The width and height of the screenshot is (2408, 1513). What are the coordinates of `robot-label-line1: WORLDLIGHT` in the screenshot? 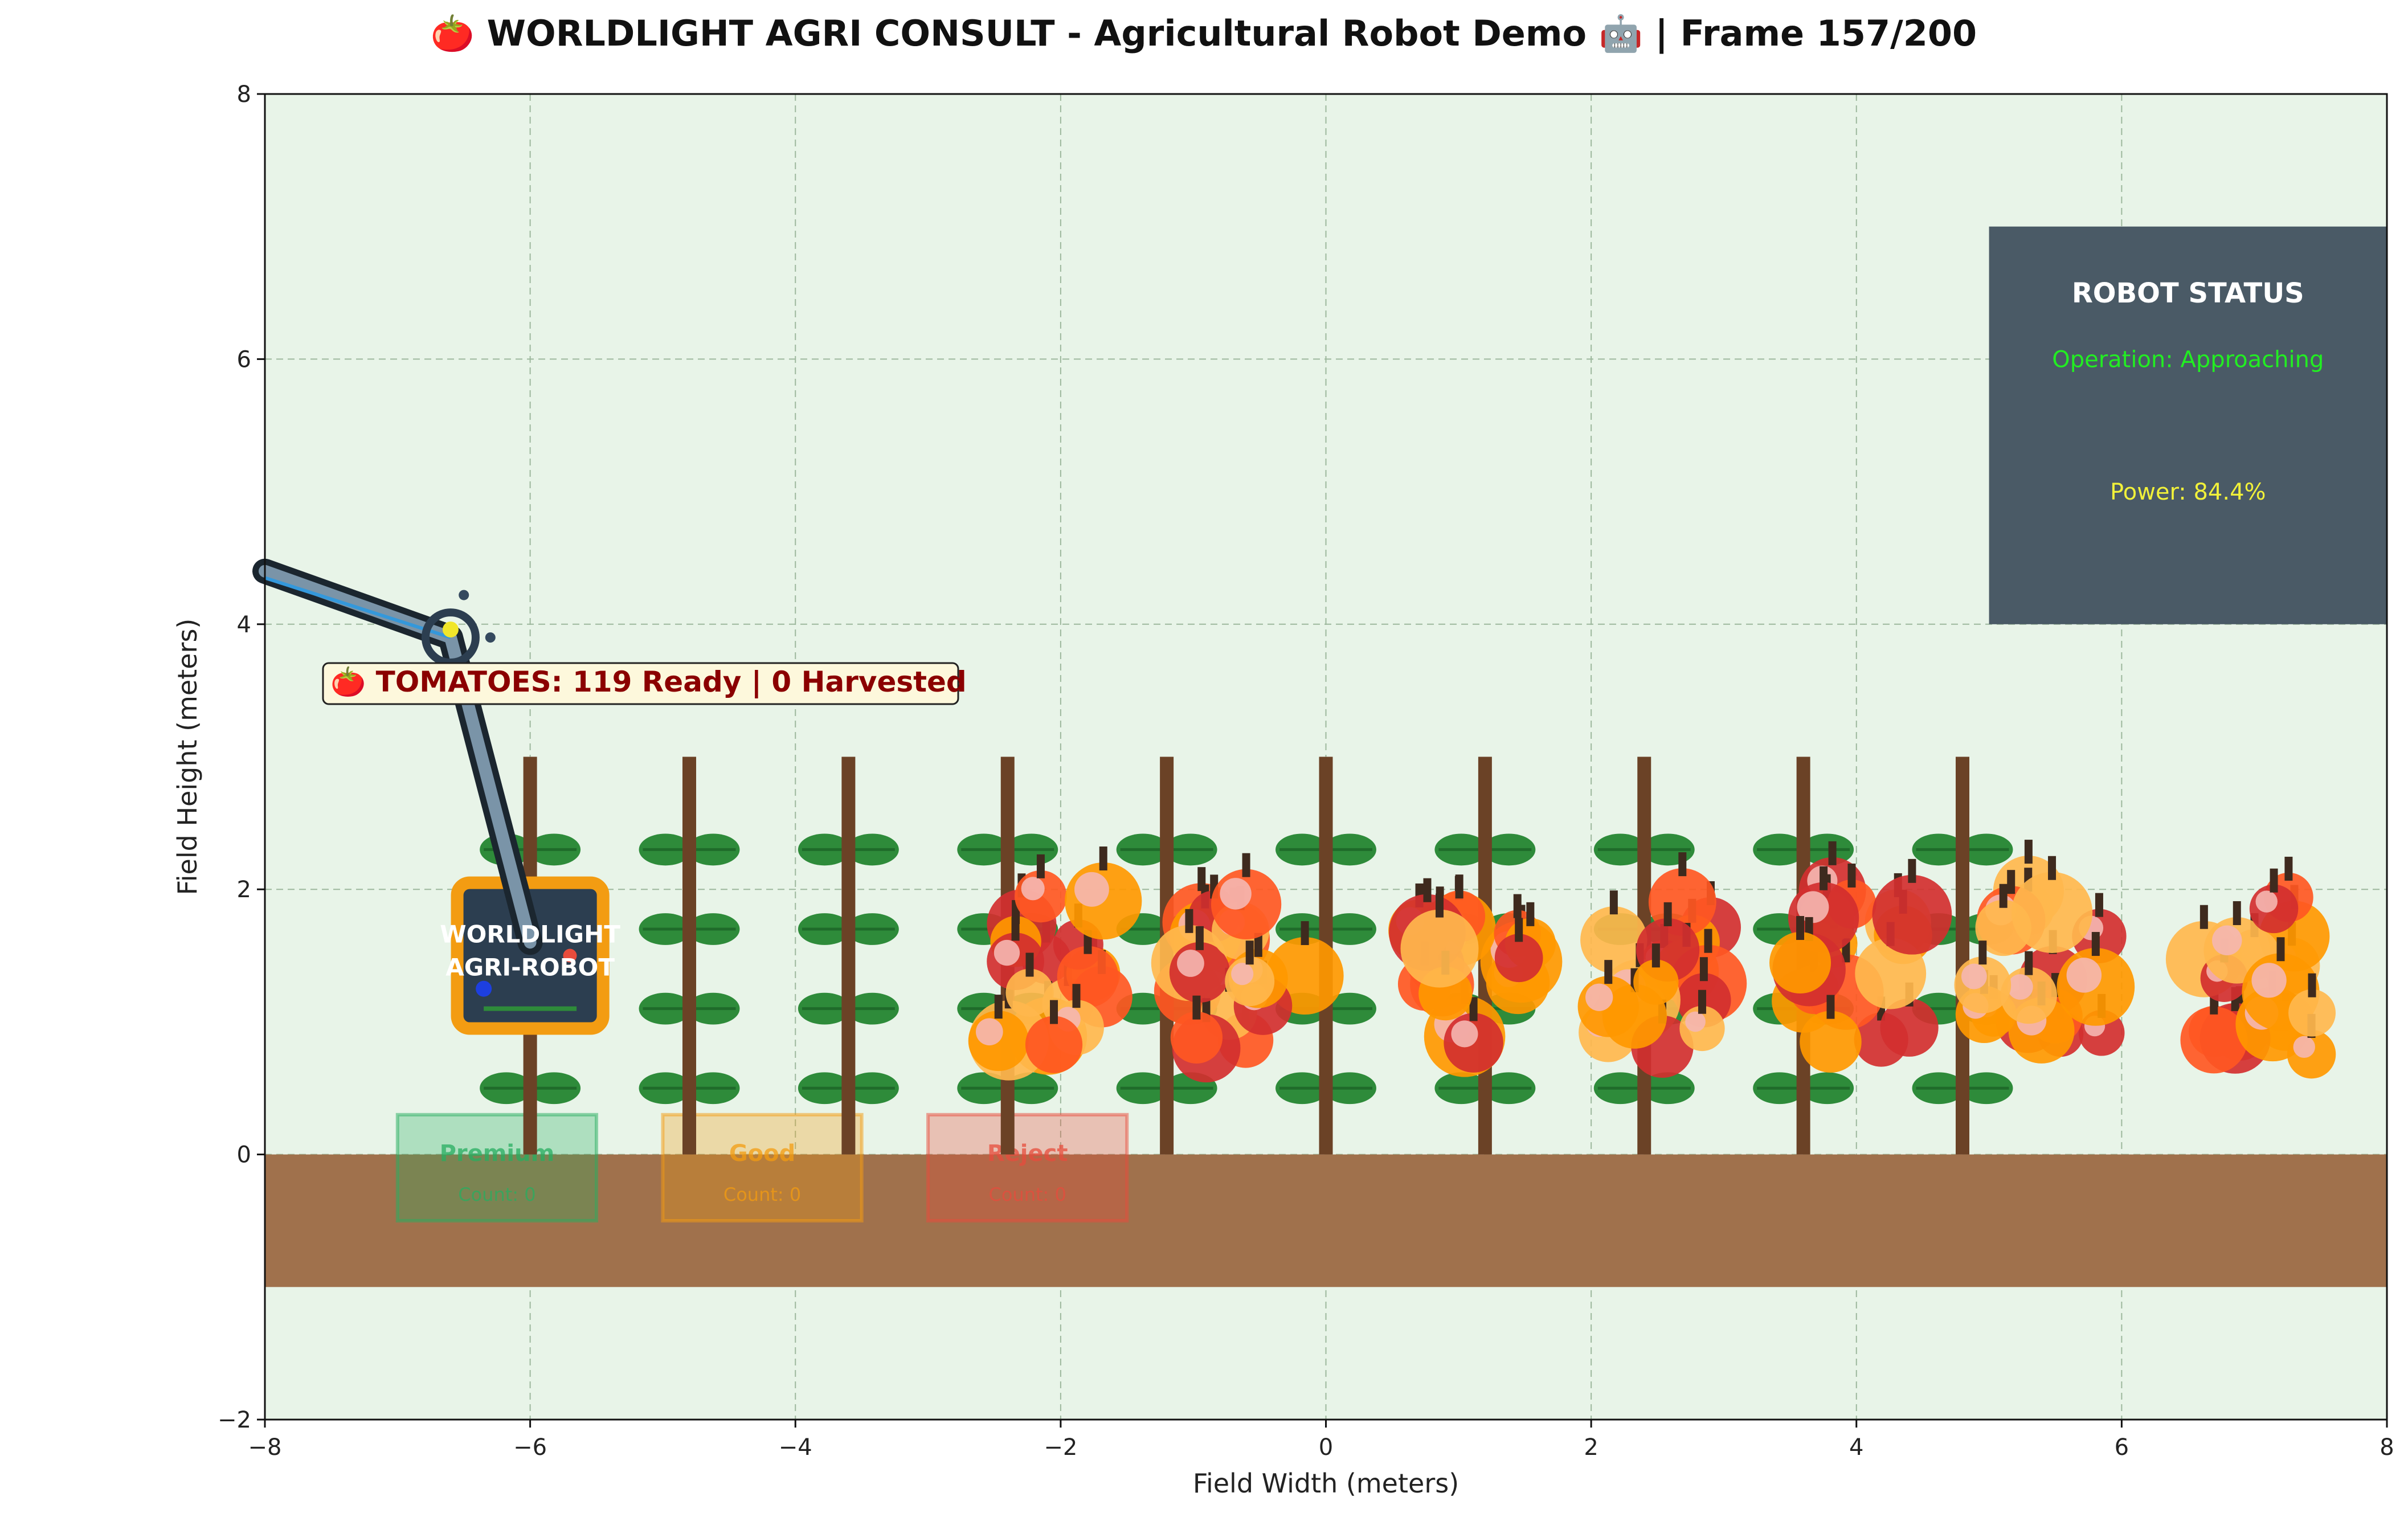 It's located at (530, 934).